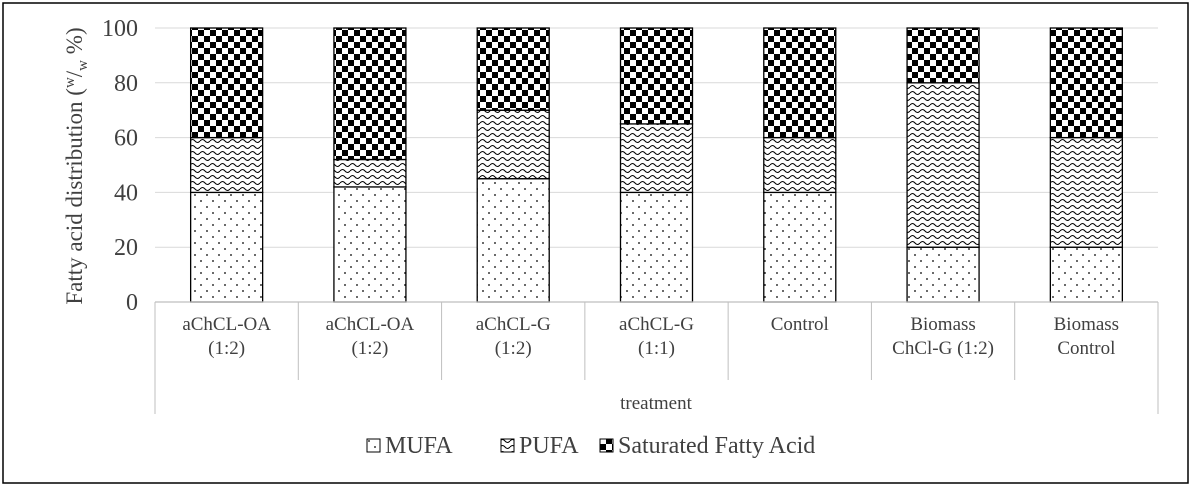 Image resolution: width=1191 pixels, height=502 pixels. Describe the element at coordinates (716, 446) in the screenshot. I see `legend-label: Saturated Fatty Acid` at that location.